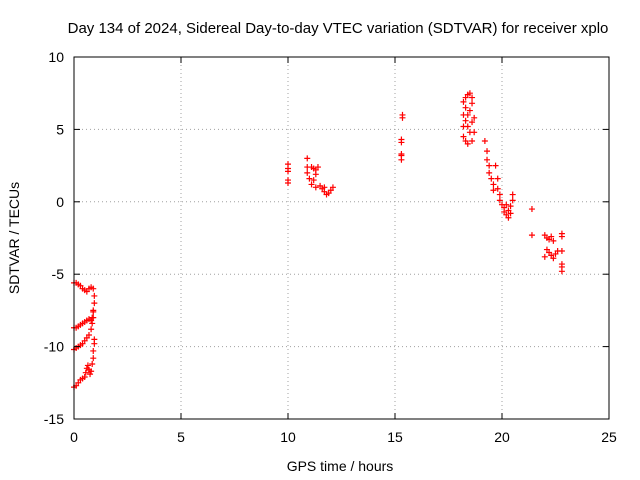 The height and width of the screenshot is (480, 640). Describe the element at coordinates (74, 437) in the screenshot. I see `x-tick-label: 0` at that location.